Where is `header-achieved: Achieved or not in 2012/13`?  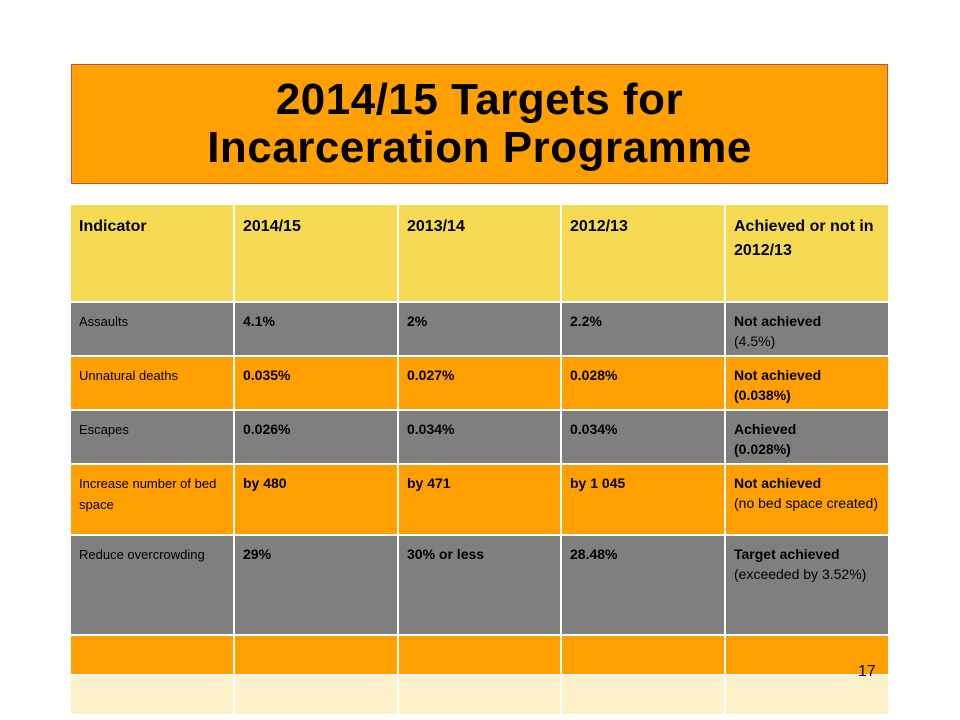
header-achieved: Achieved or not in 2012/13 is located at coordinates (806, 254).